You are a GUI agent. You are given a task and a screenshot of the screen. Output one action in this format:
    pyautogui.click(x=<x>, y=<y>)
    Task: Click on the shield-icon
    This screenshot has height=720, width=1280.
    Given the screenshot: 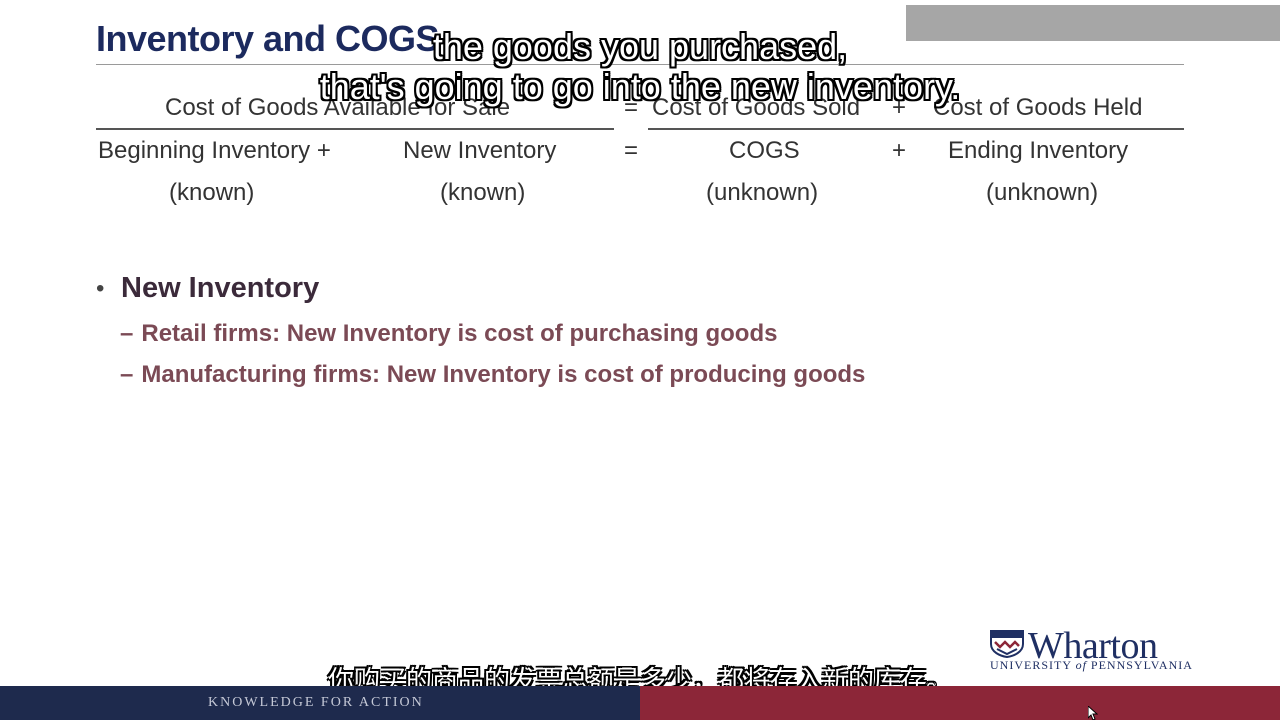 What is the action you would take?
    pyautogui.click(x=1007, y=644)
    